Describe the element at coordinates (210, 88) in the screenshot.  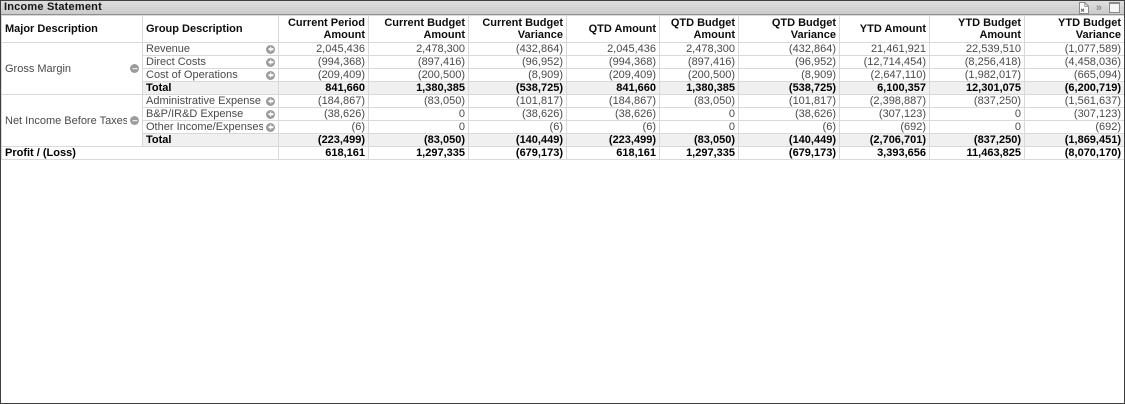
I see `total-label-cell: Total` at that location.